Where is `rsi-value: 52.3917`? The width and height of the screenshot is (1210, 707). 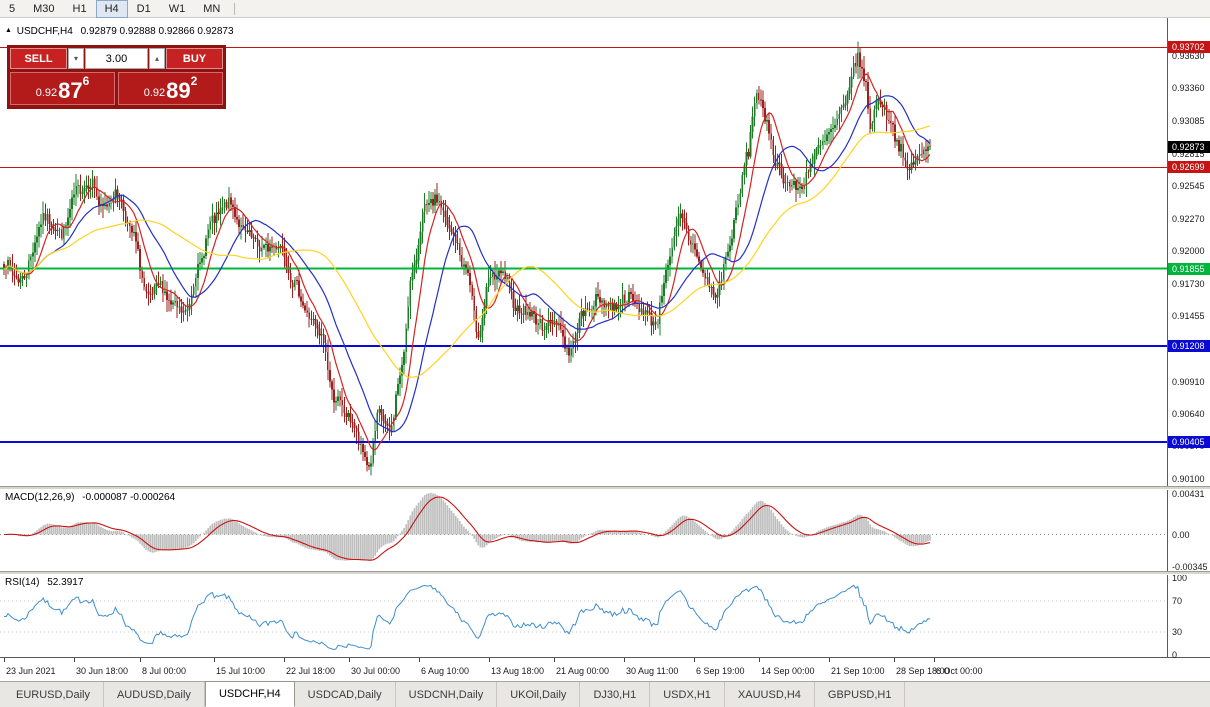 rsi-value: 52.3917 is located at coordinates (65, 582).